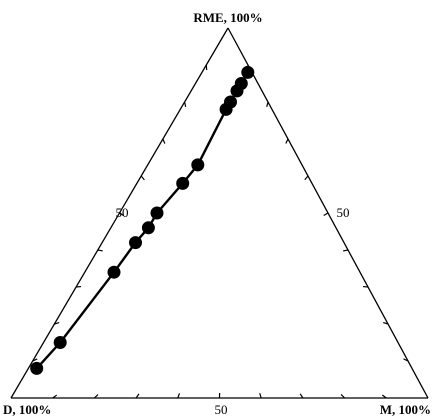 The width and height of the screenshot is (432, 417). What do you see at coordinates (227, 17) in the screenshot?
I see `vertex-label-top: RME, 100%` at bounding box center [227, 17].